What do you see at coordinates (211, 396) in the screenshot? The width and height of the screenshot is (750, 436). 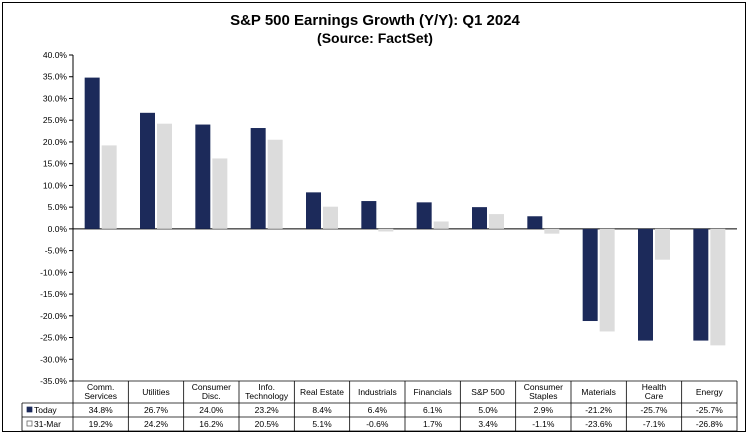 I see `category-label-line: Disc.` at bounding box center [211, 396].